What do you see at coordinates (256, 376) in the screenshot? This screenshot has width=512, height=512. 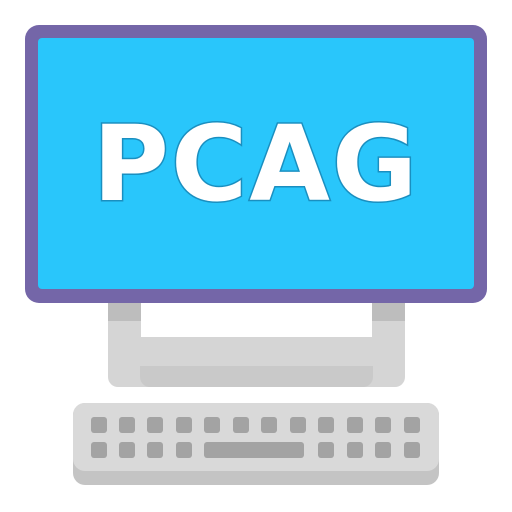 I see `stand-base` at bounding box center [256, 376].